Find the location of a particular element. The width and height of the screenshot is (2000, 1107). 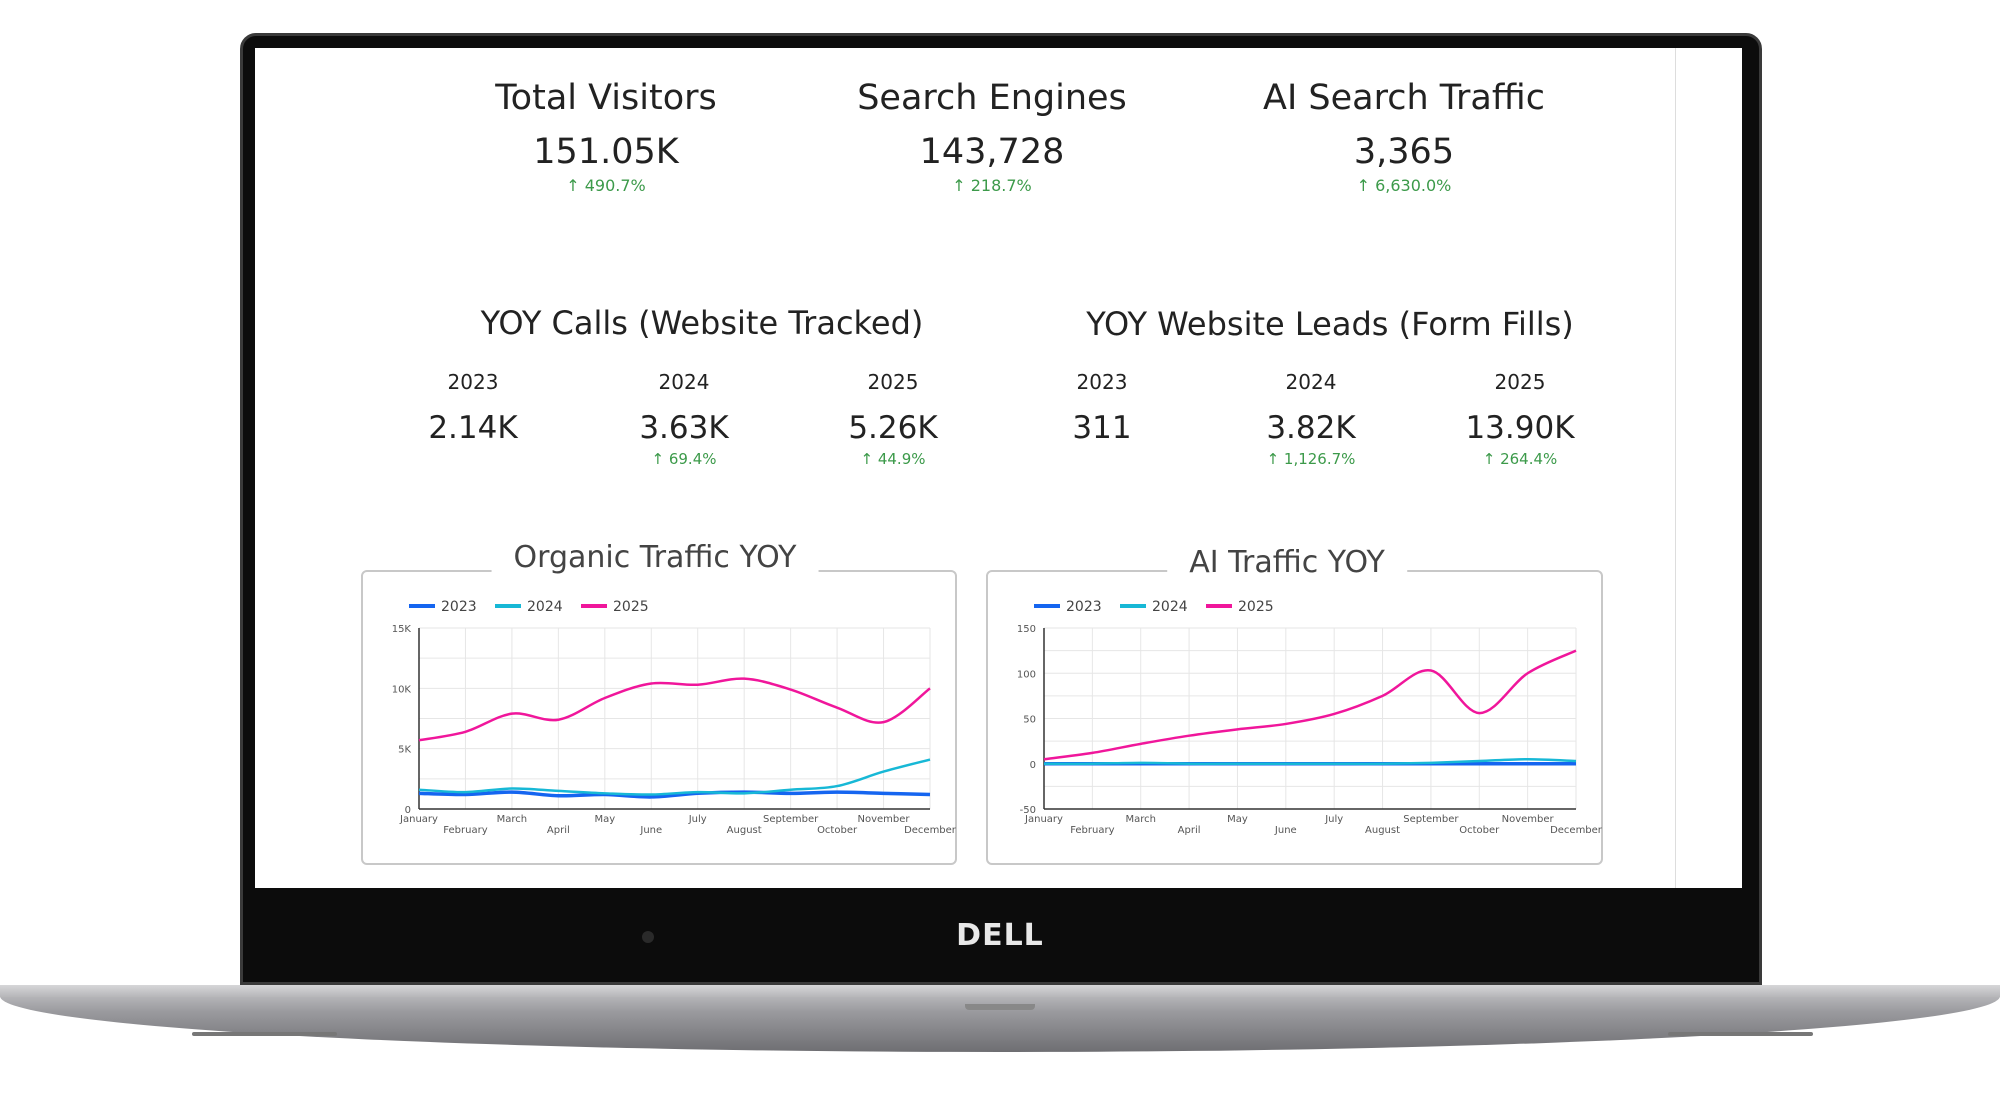

kpi-total-visitors: Total Visitors 151.05K ↑ 490.7% is located at coordinates (606, 136).